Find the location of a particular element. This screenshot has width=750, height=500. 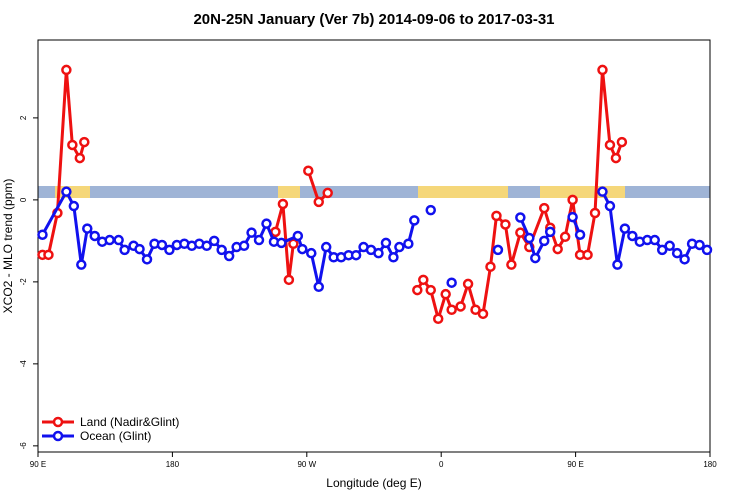

y-tick-label: 2 is located at coordinates (23, 117).